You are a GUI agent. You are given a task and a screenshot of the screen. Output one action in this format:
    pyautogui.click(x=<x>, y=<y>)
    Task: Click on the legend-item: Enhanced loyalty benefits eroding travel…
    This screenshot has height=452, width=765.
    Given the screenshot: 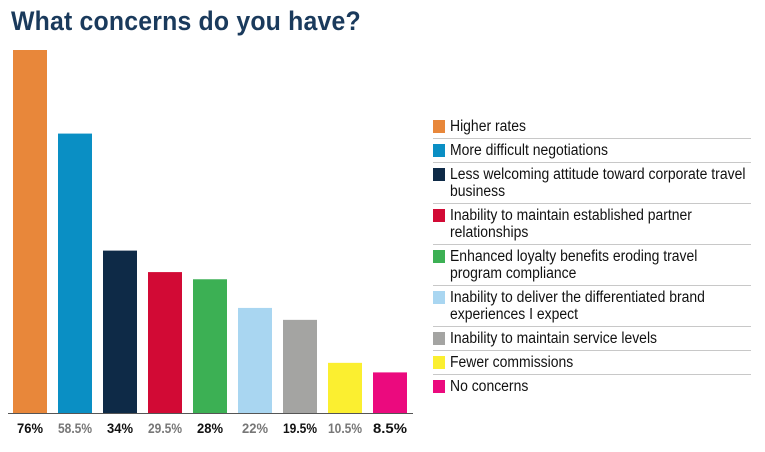 What is the action you would take?
    pyautogui.click(x=592, y=267)
    